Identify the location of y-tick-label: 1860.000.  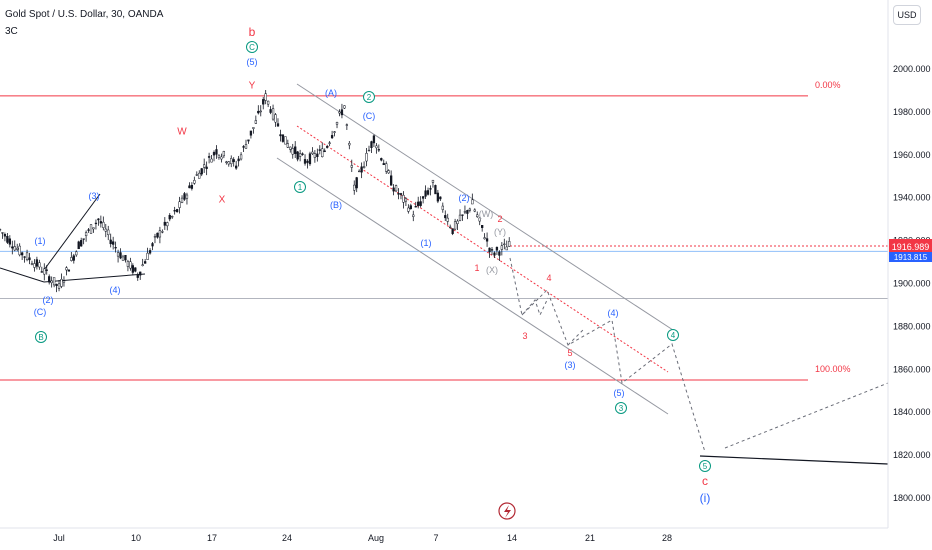
(912, 369).